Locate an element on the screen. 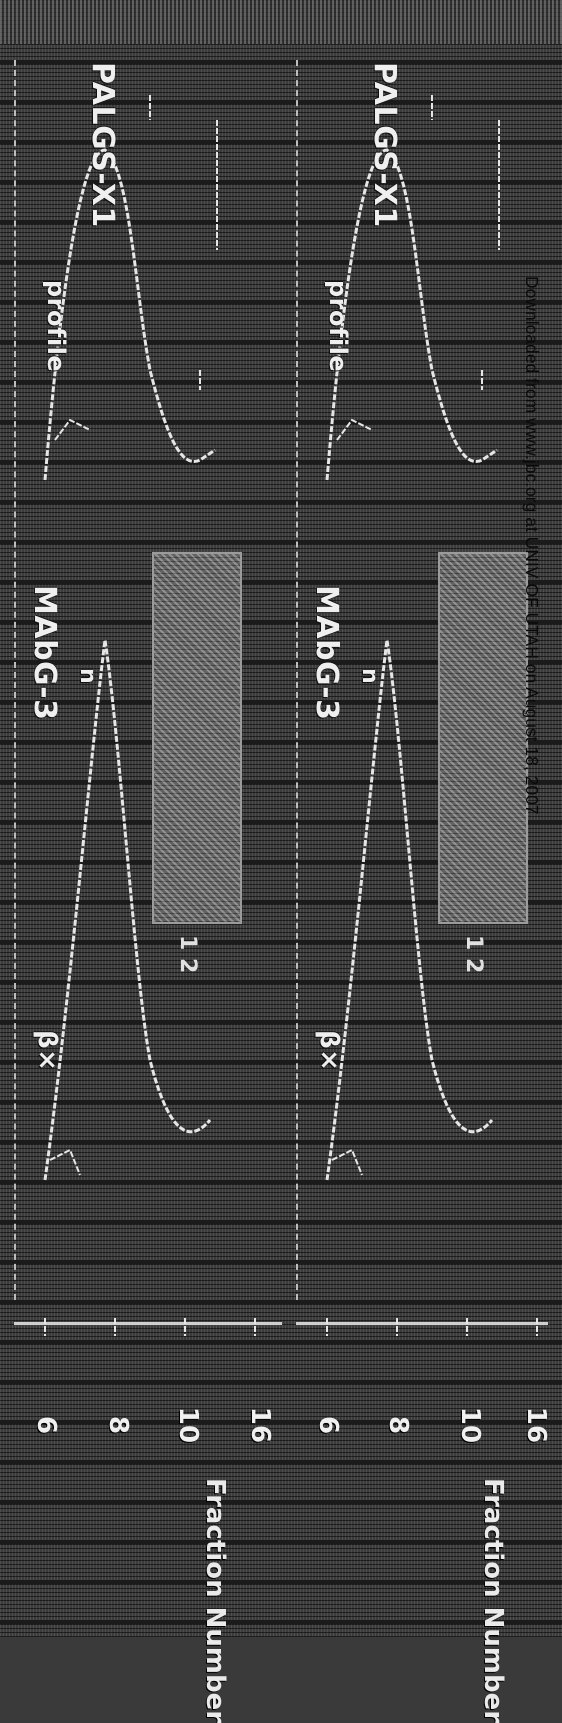 Image resolution: width=562 pixels, height=1723 pixels. lower-label-right: β× is located at coordinates (329, 1051).